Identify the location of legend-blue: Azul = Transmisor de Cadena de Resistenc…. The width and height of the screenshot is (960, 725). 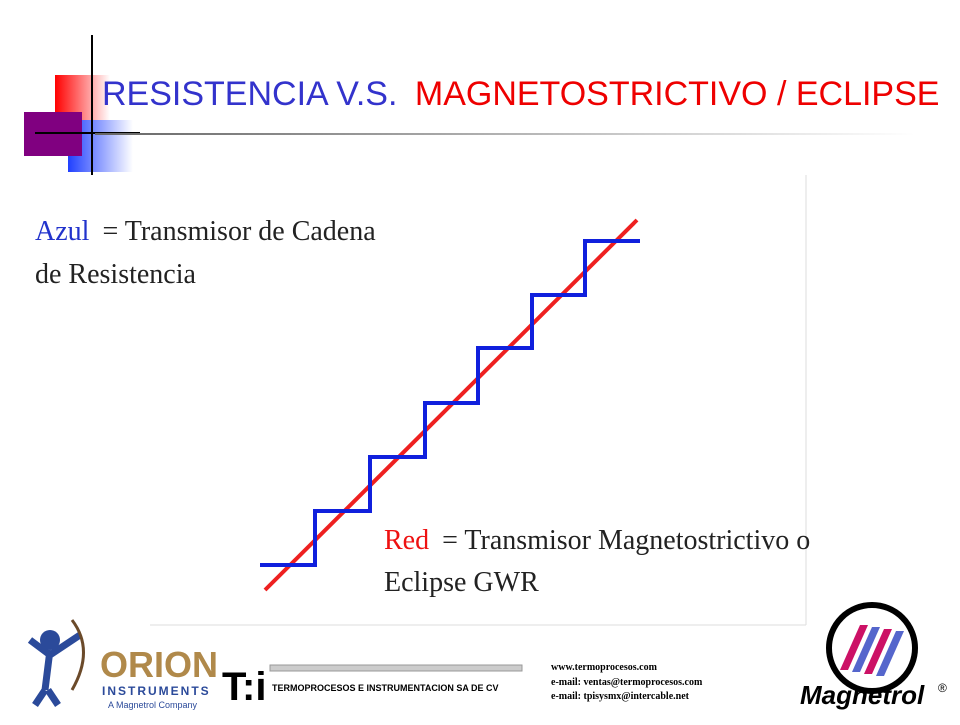
(209, 253).